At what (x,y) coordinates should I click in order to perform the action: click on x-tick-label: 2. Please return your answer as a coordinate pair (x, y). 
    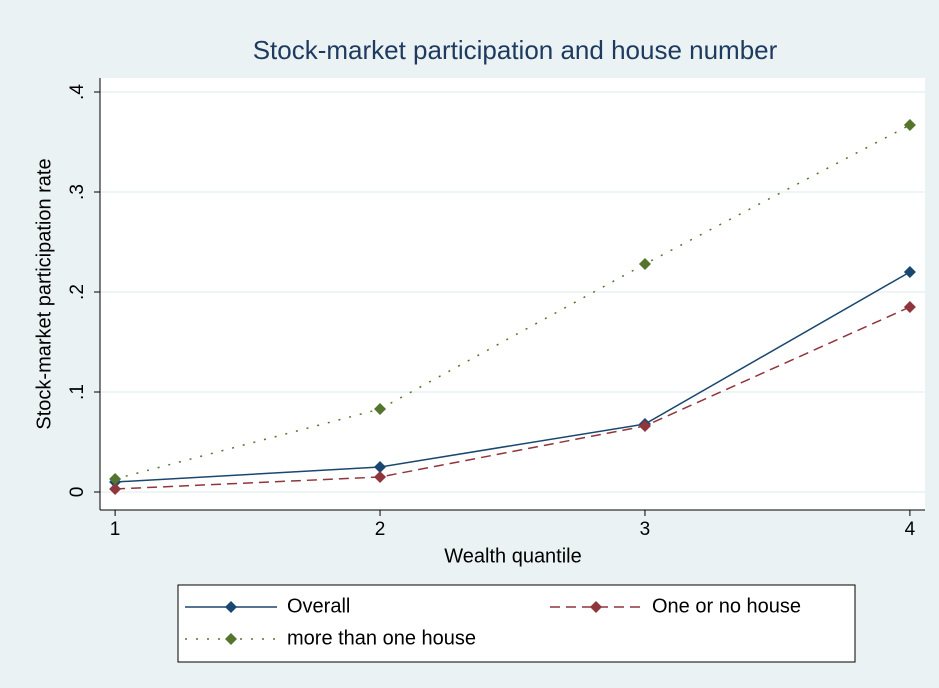
    Looking at the image, I should click on (380, 529).